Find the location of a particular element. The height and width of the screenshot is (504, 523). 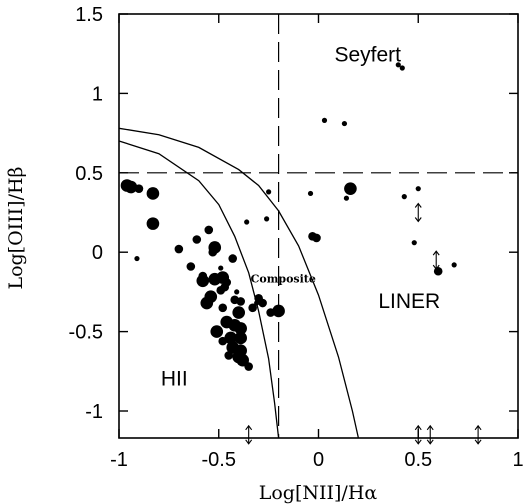

y-tick-label: 1 is located at coordinates (97, 94).